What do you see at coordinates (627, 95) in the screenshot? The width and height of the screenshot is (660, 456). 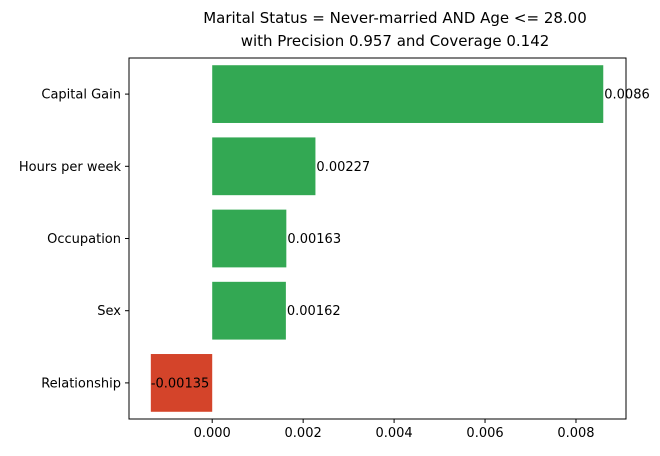 I see `data-label: 0.0086` at bounding box center [627, 95].